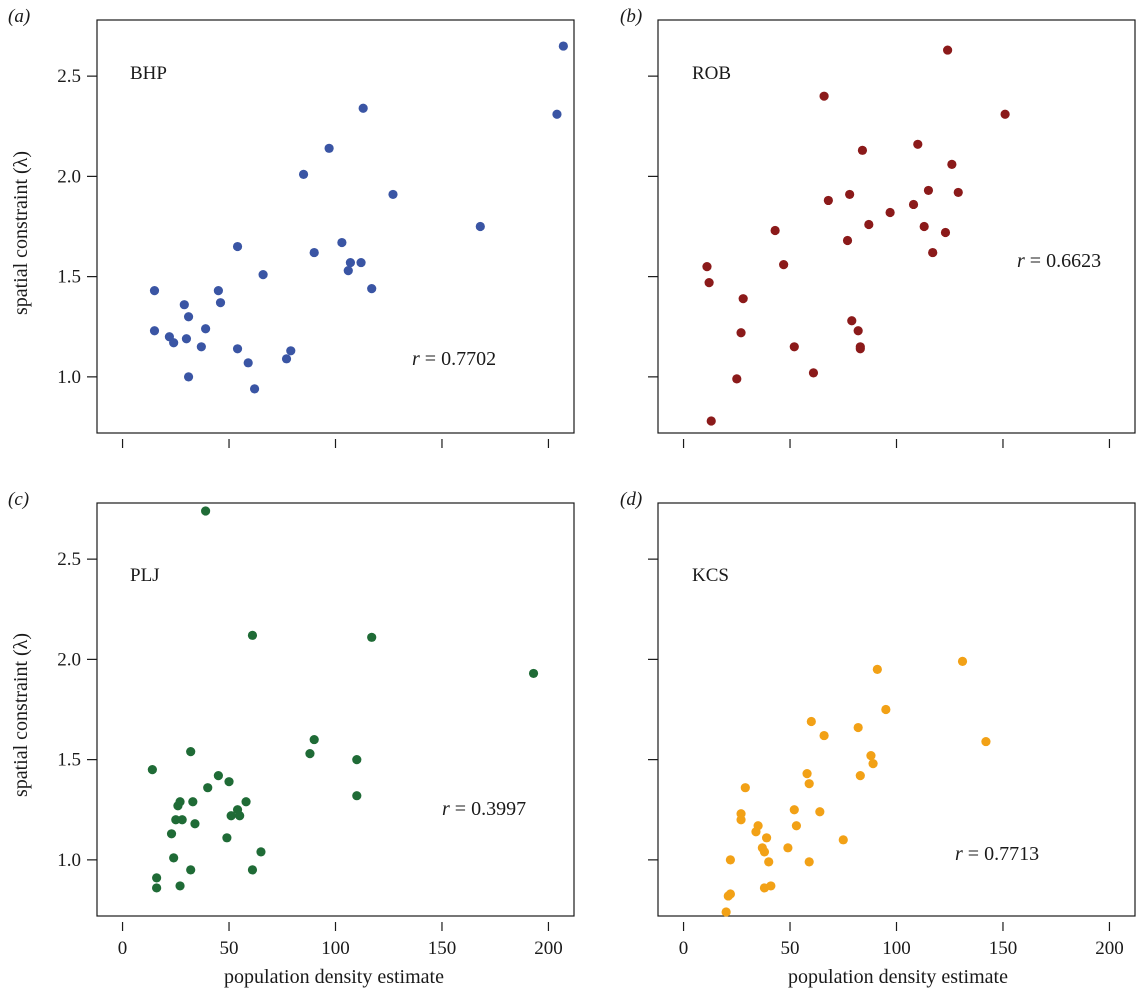  Describe the element at coordinates (21, 233) in the screenshot. I see `y-axis-title-top: spatial constraint (λ)` at that location.